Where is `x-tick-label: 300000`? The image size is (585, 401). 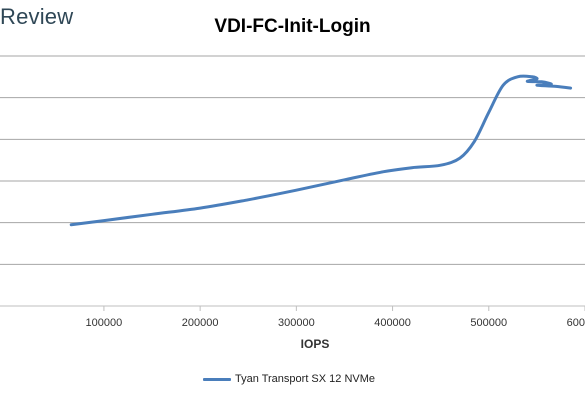 x-tick-label: 300000 is located at coordinates (296, 323).